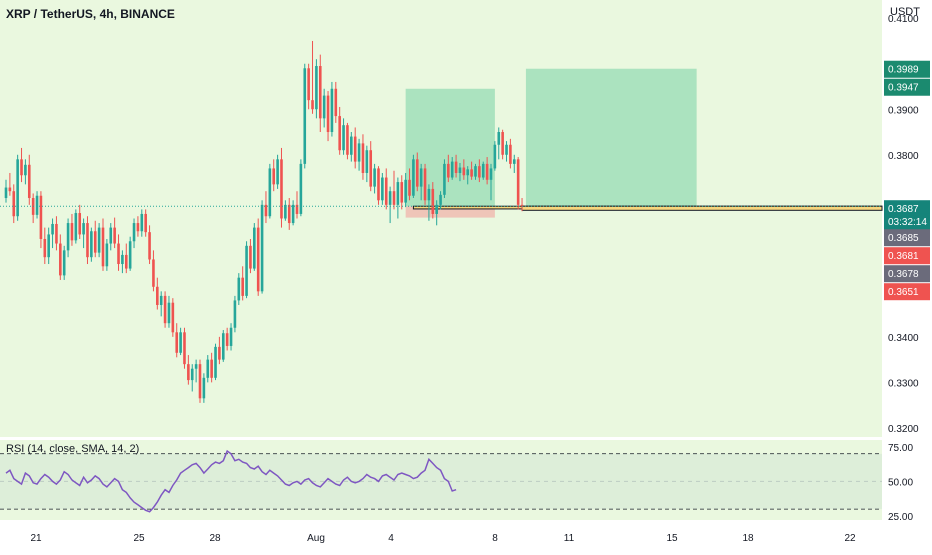 The width and height of the screenshot is (932, 555). What do you see at coordinates (903, 19) in the screenshot?
I see `price-tick-label: 0.4100` at bounding box center [903, 19].